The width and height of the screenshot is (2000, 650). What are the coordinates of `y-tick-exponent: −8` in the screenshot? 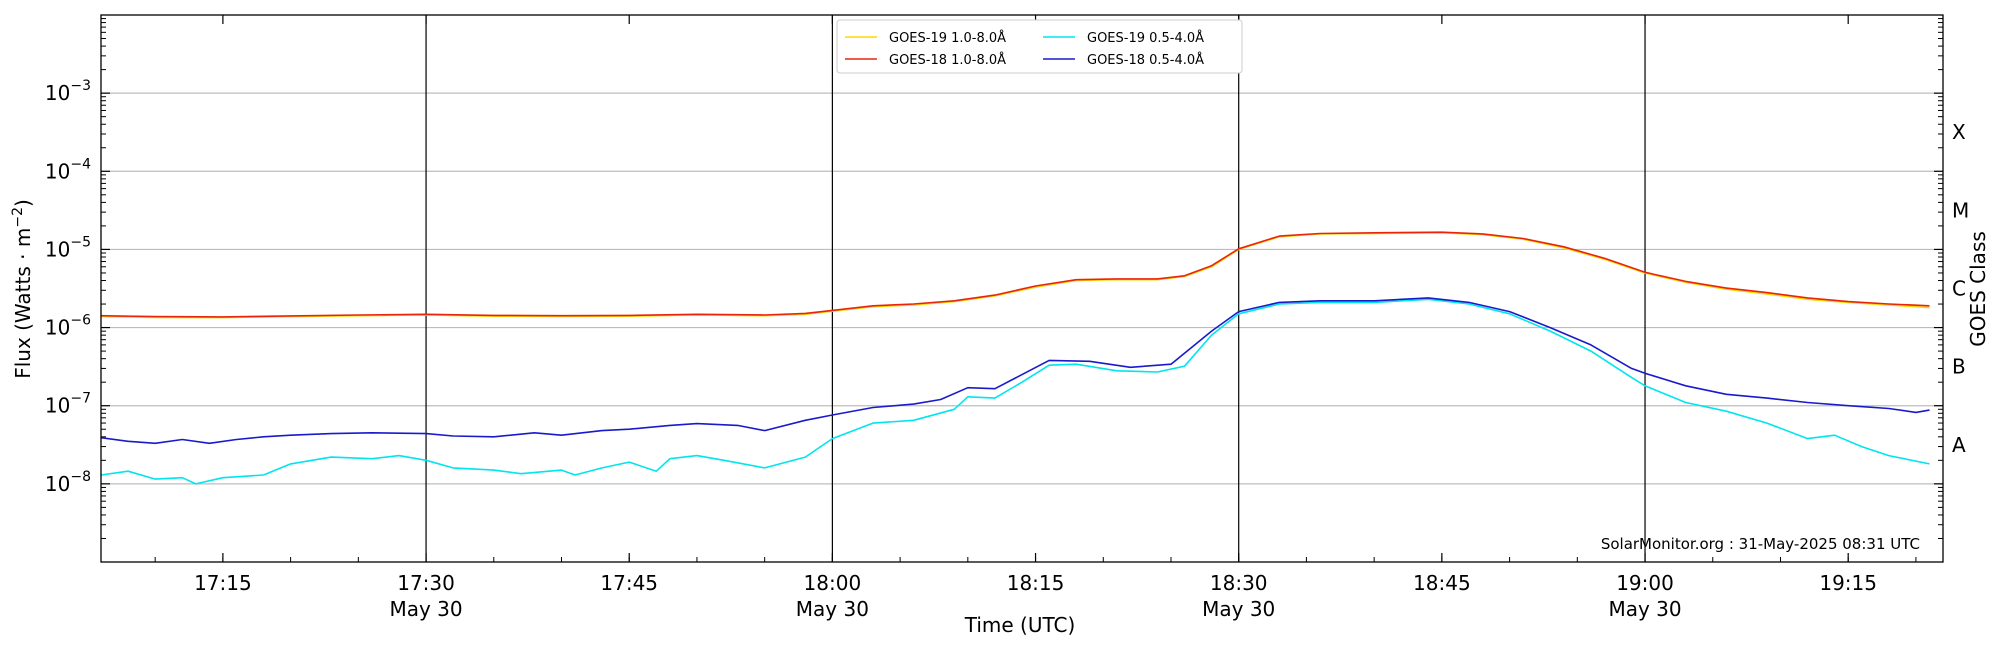 It's located at (80, 477).